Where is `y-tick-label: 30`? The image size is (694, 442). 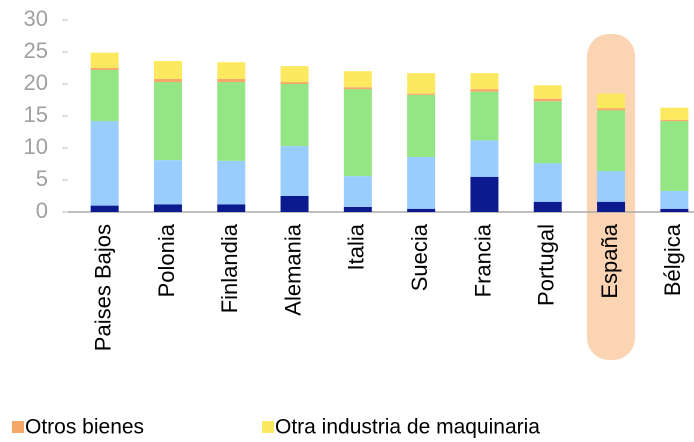
y-tick-label: 30 is located at coordinates (36, 18).